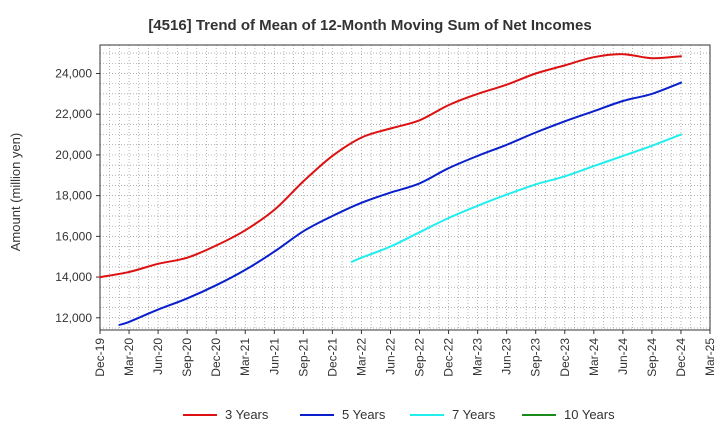  Describe the element at coordinates (274, 356) in the screenshot. I see `x-tick-label: Jun-21` at that location.